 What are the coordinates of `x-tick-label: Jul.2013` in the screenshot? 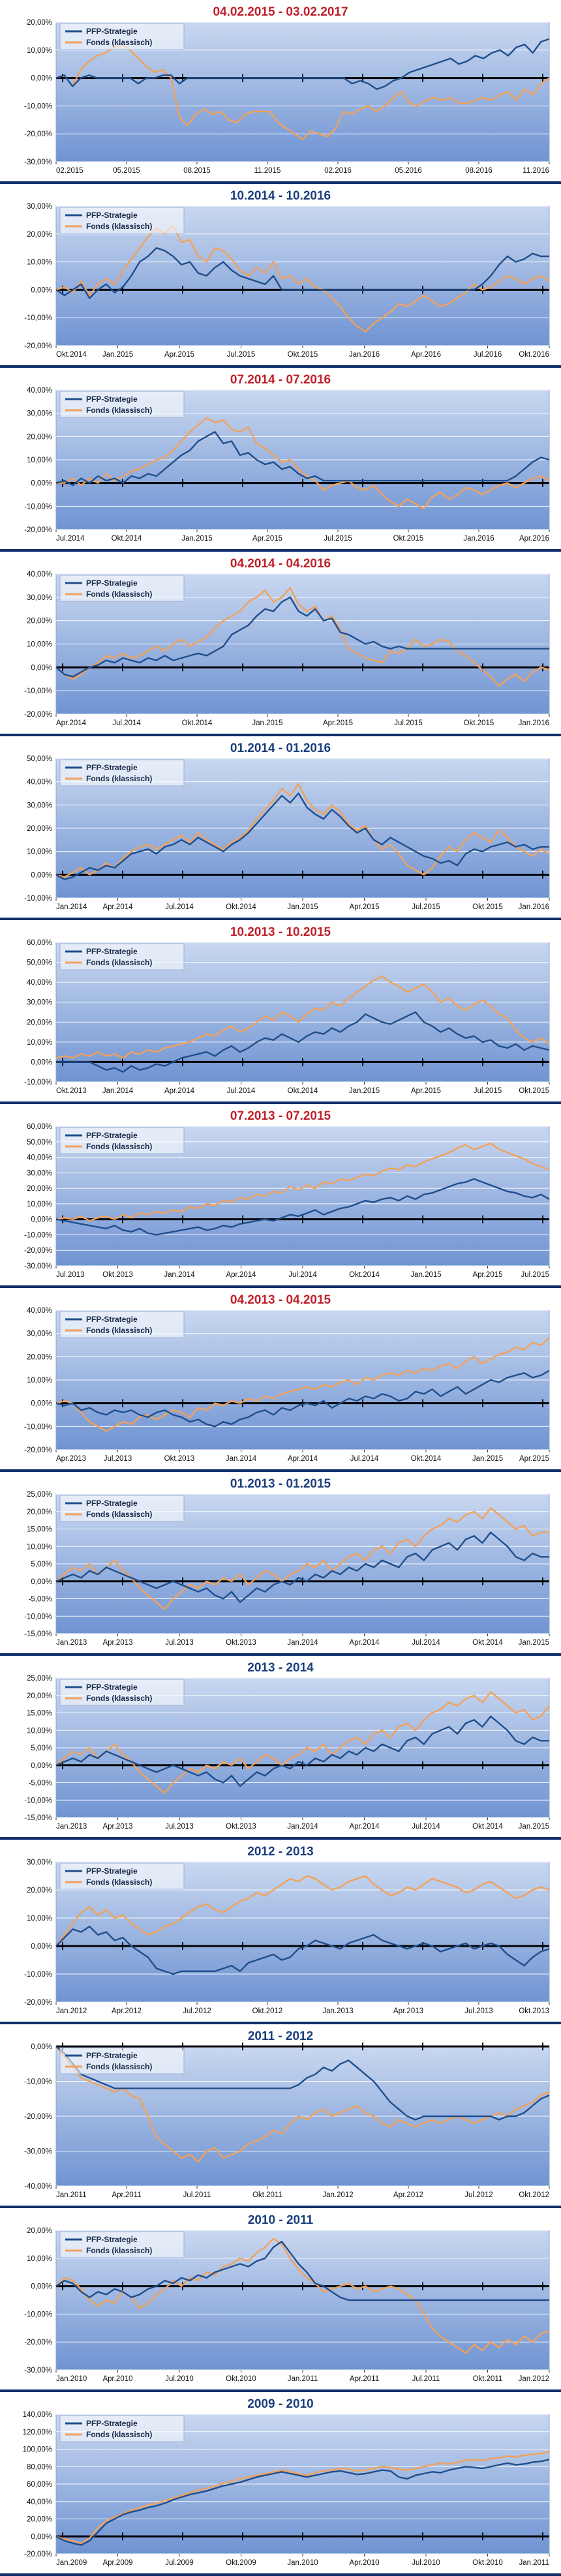 It's located at (118, 1459).